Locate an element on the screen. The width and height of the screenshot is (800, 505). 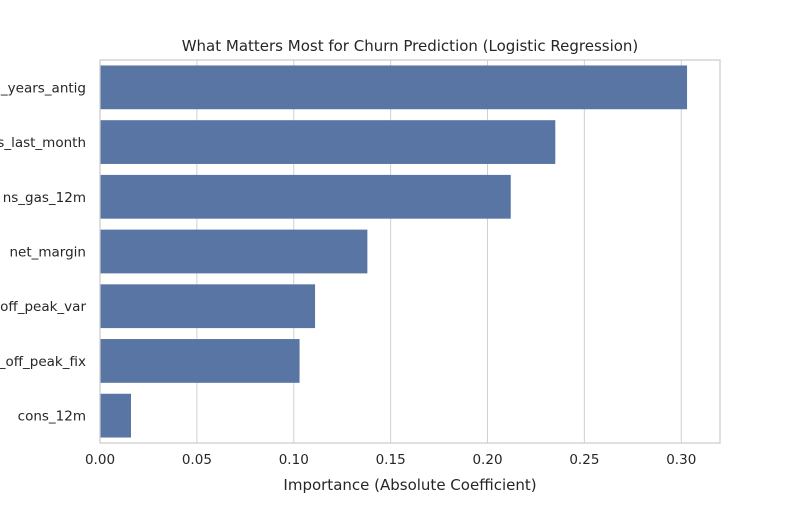
bar-net-margin is located at coordinates (234, 251).